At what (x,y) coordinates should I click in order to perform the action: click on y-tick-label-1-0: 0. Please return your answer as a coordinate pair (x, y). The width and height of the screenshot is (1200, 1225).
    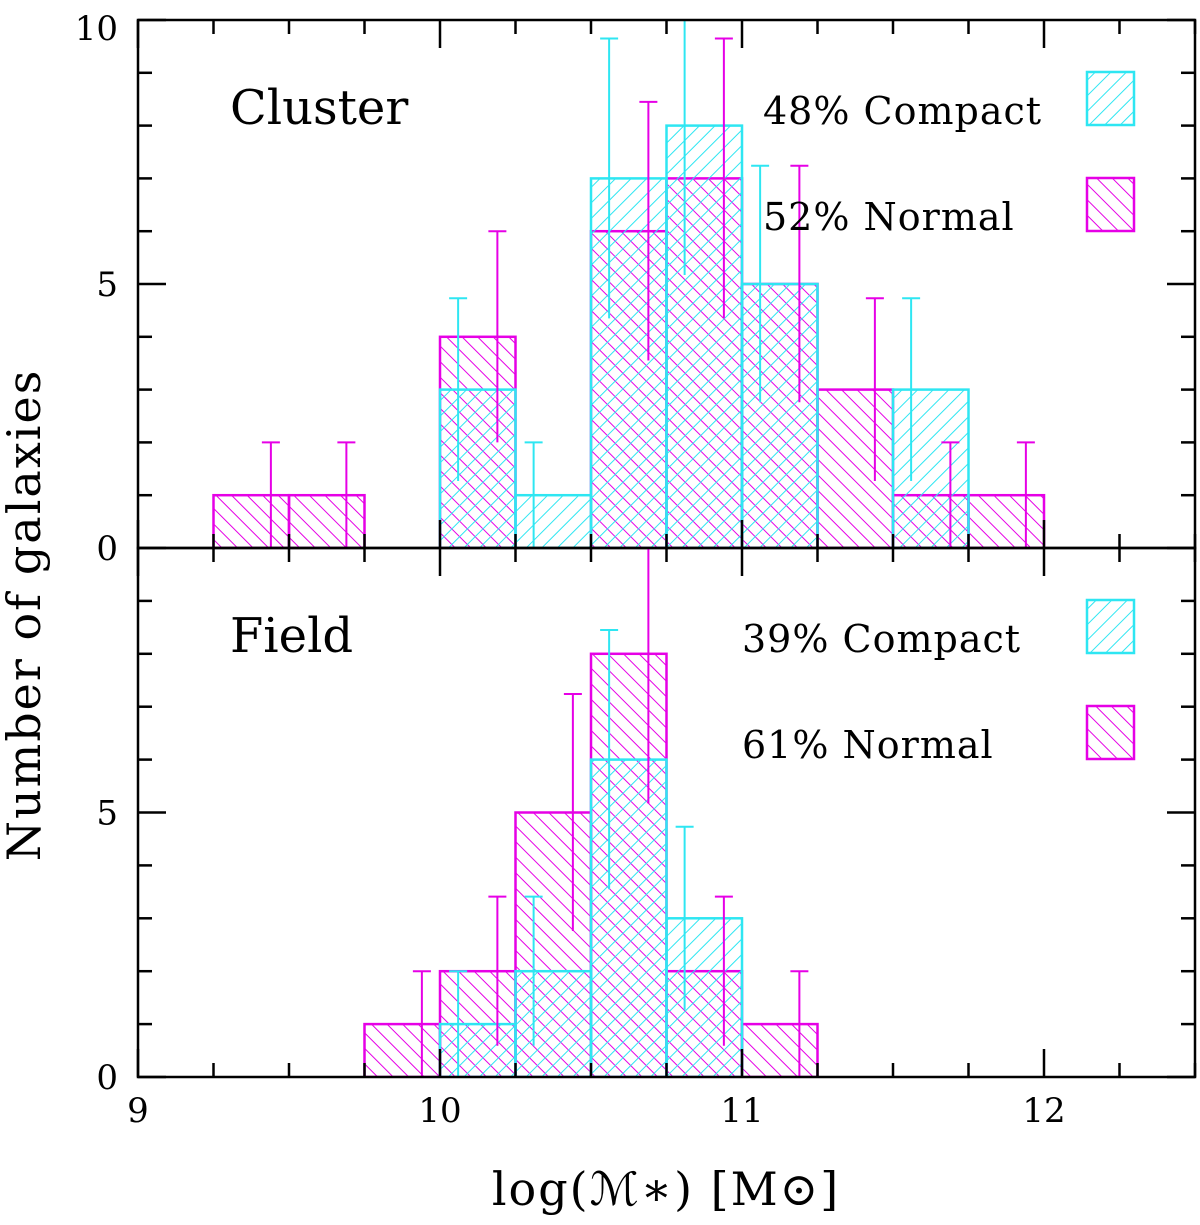
    Looking at the image, I should click on (107, 1078).